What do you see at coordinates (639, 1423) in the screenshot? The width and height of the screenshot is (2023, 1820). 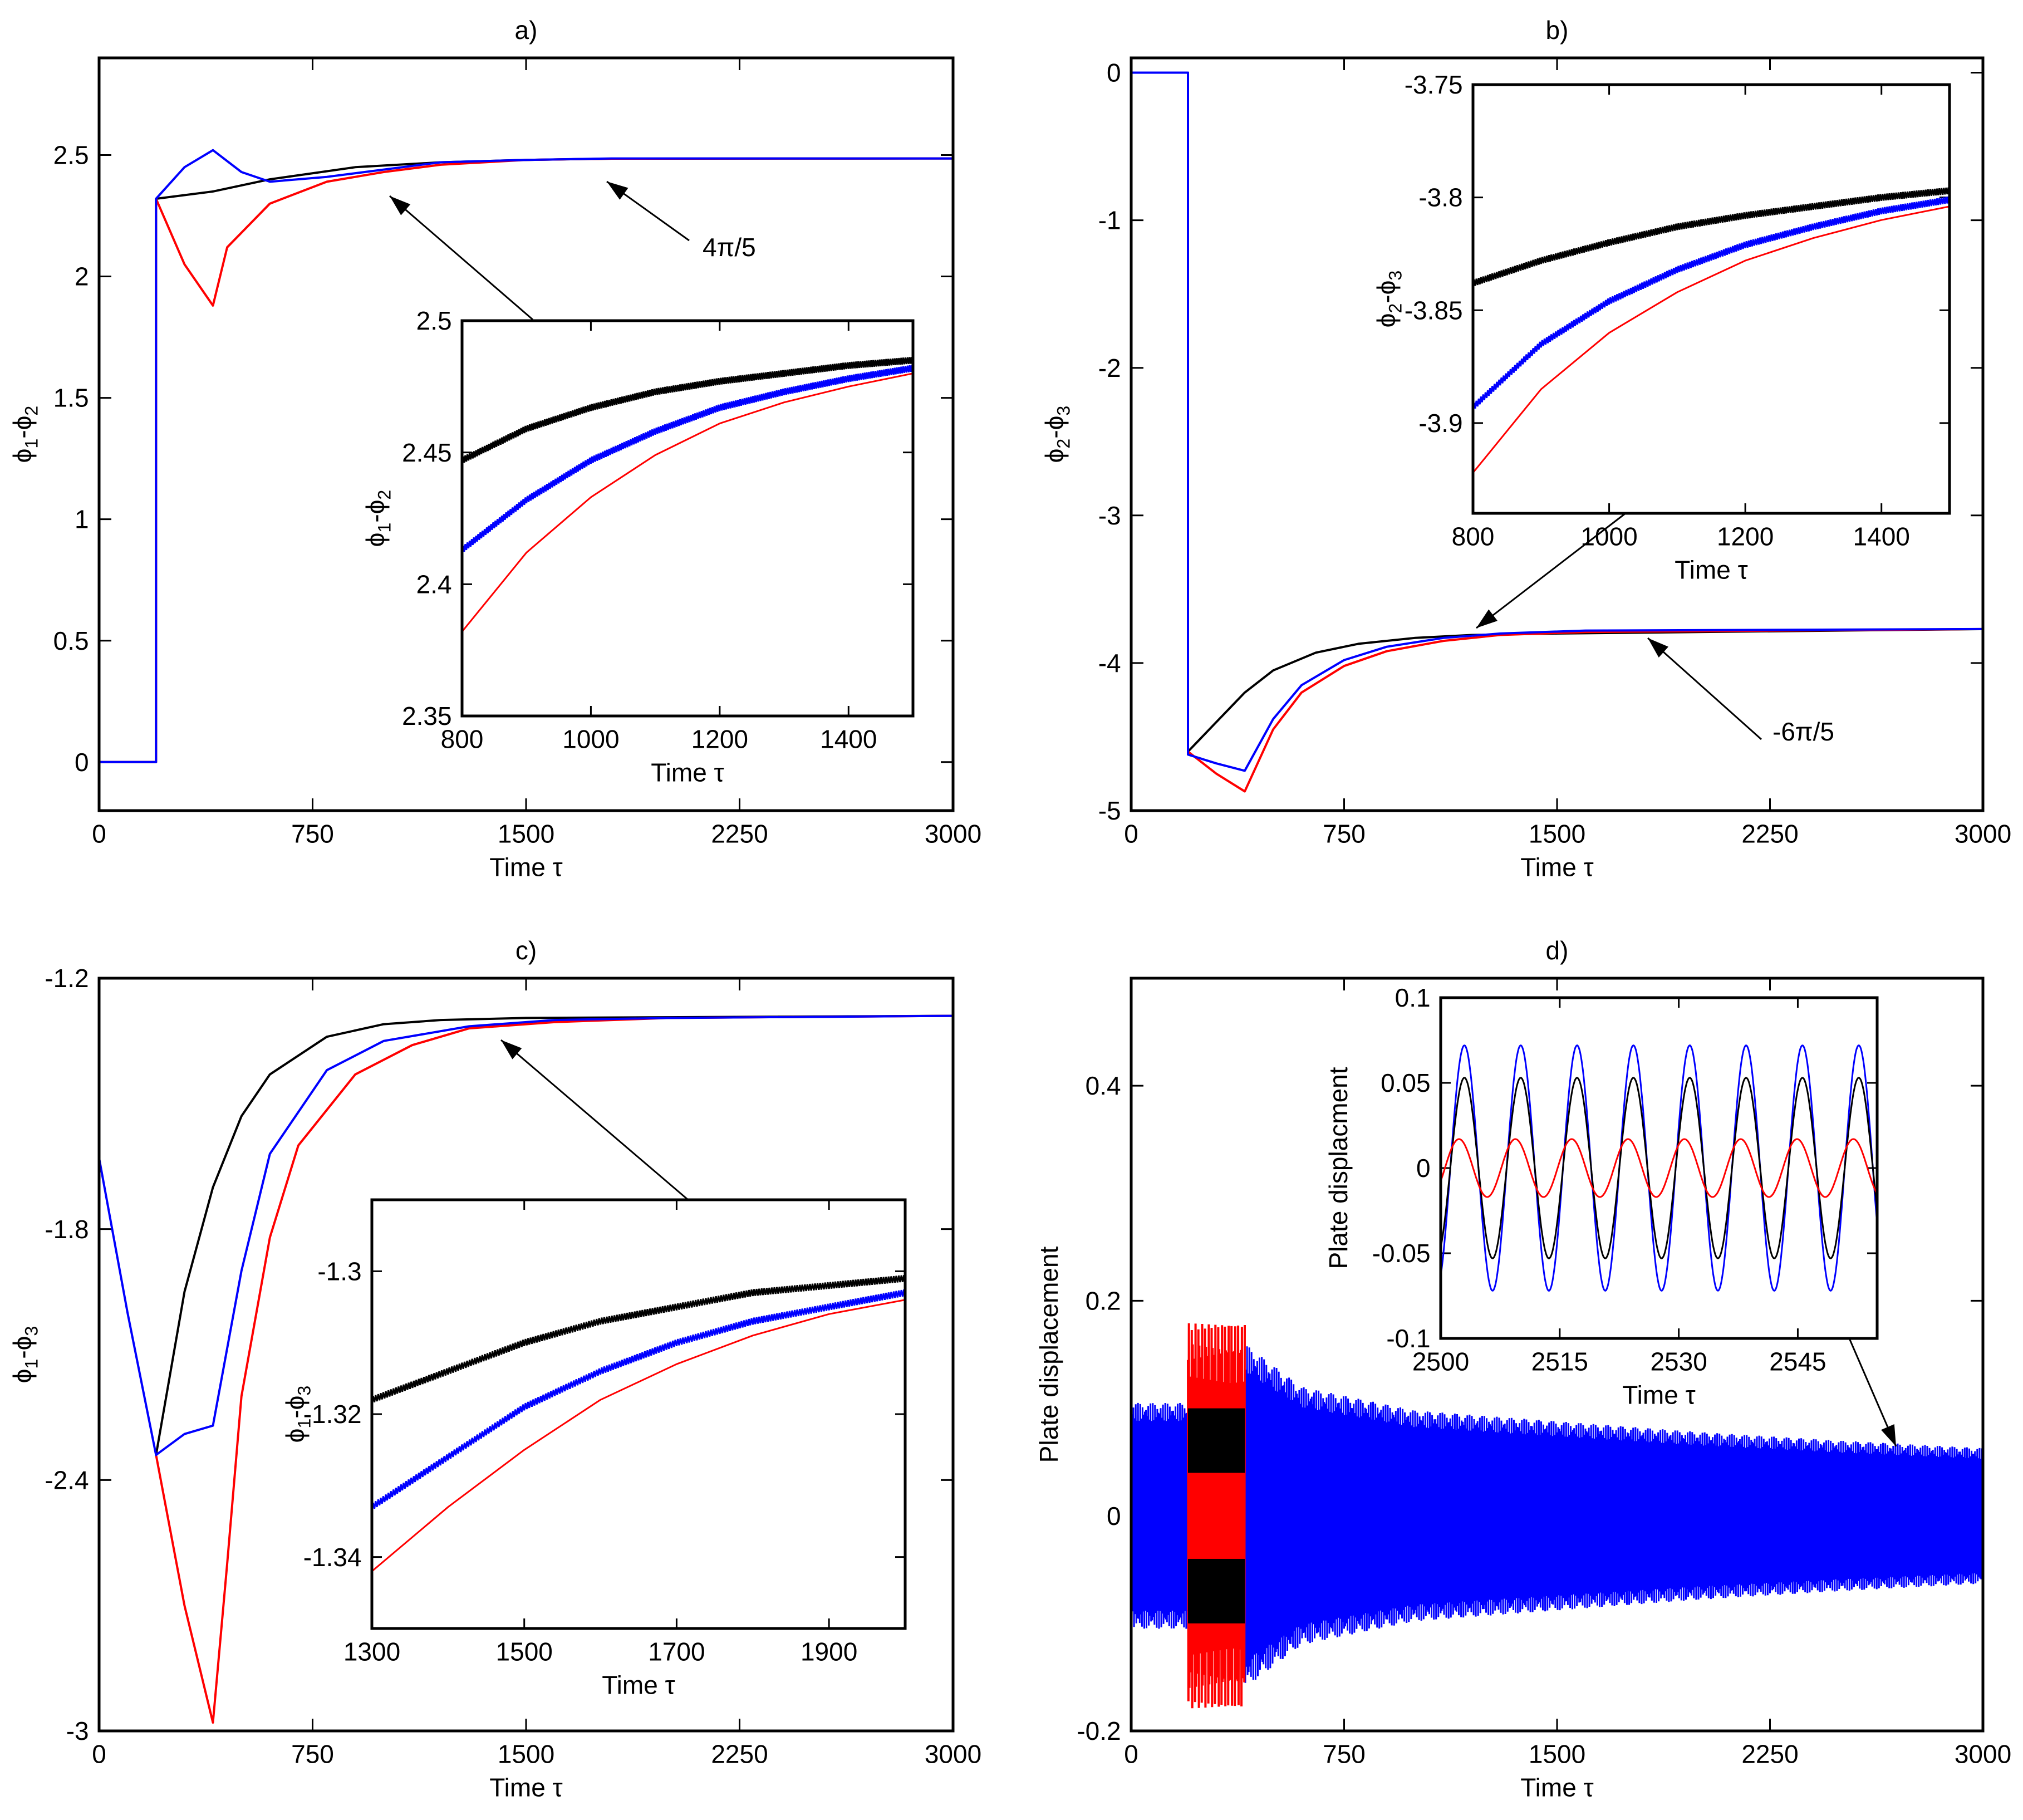 I see `chart-c-inset-plot-area` at bounding box center [639, 1423].